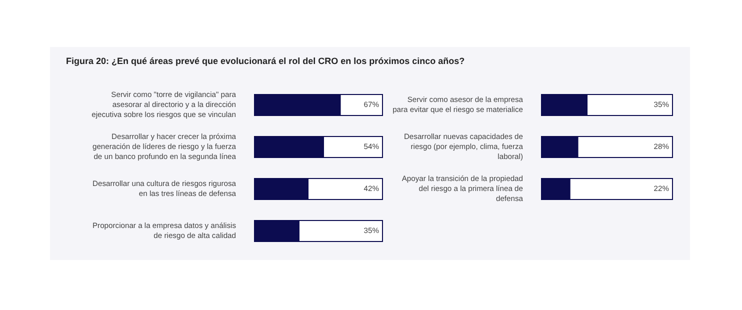 The height and width of the screenshot is (310, 742). I want to click on chart-title: Figura 20: ¿En qué áreas prevé que evolucionará el rol del CRO en los próximos cinco años?, so click(265, 61).